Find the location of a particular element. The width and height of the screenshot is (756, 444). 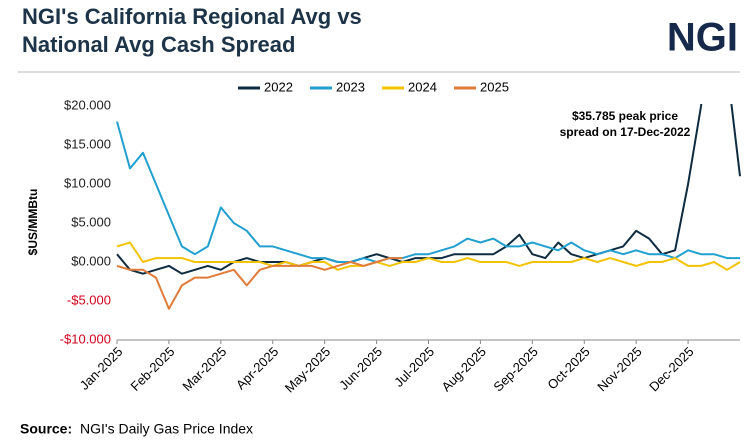

legend-label: 2025 is located at coordinates (494, 86).